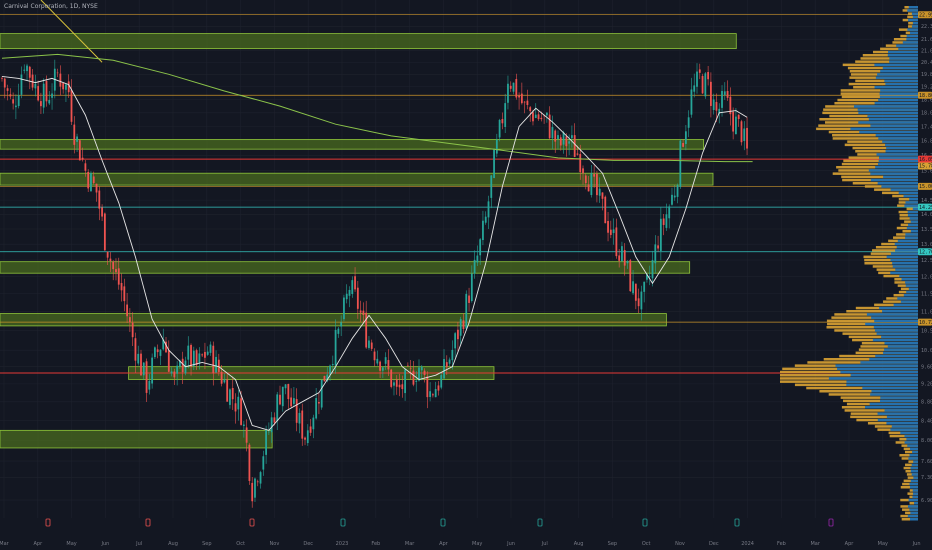  Describe the element at coordinates (926, 215) in the screenshot. I see `price-tick-label: 14.00` at that location.